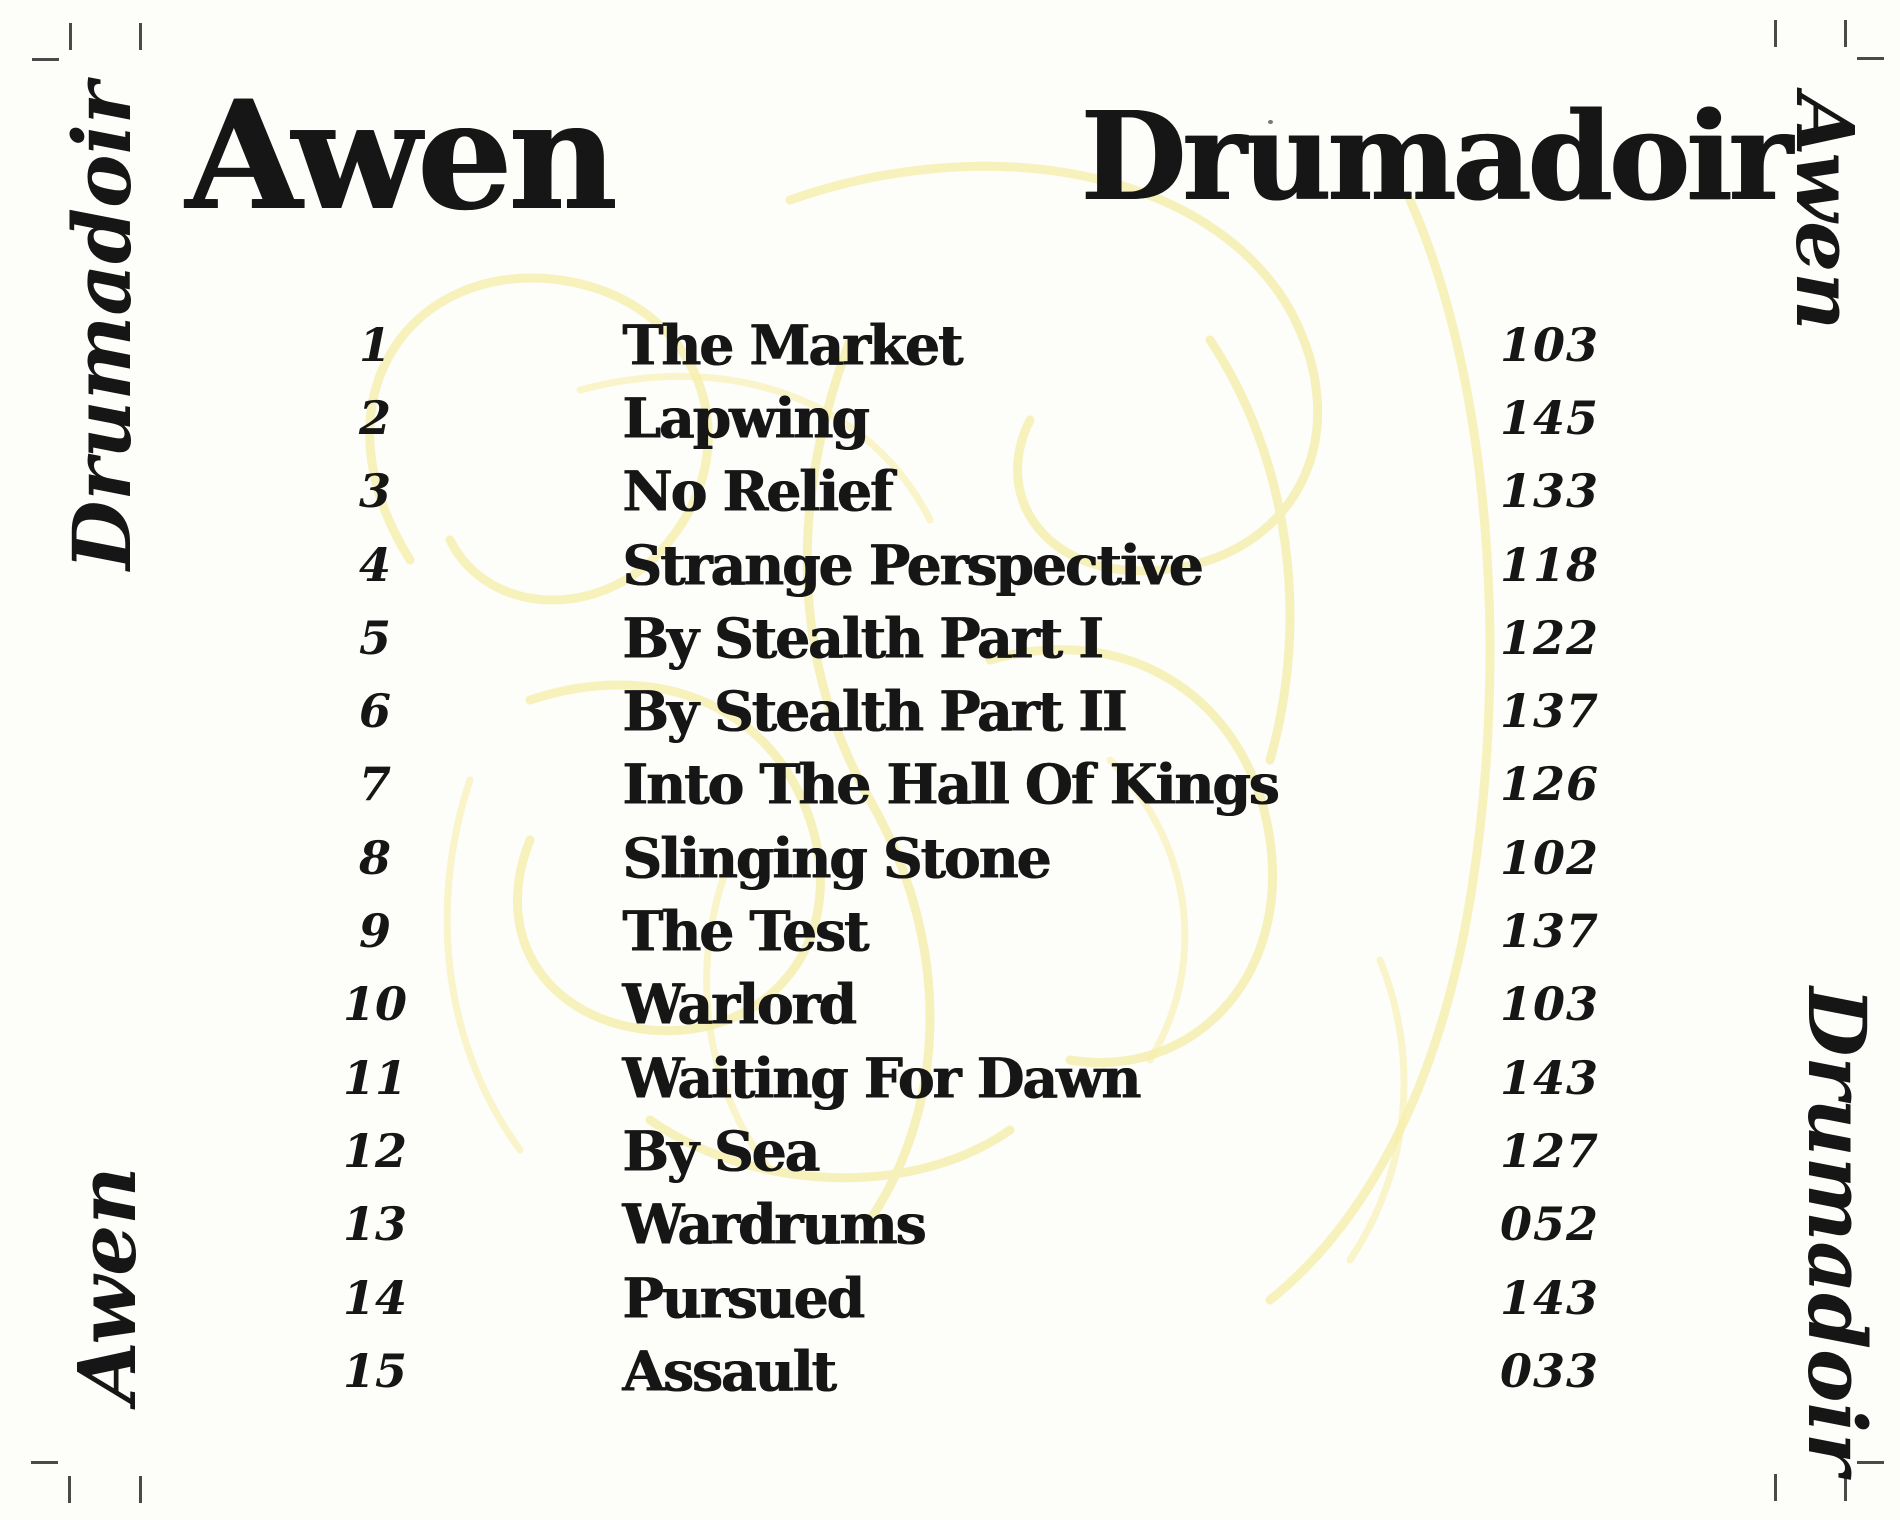 The height and width of the screenshot is (1520, 1900). I want to click on track-row: 9 The Test 137, so click(950, 930).